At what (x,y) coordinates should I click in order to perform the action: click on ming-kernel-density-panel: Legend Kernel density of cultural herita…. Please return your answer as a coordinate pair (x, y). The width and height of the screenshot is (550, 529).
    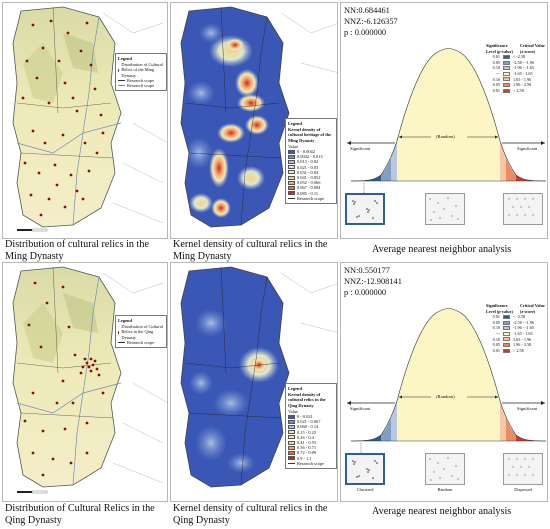
    Looking at the image, I should click on (254, 120).